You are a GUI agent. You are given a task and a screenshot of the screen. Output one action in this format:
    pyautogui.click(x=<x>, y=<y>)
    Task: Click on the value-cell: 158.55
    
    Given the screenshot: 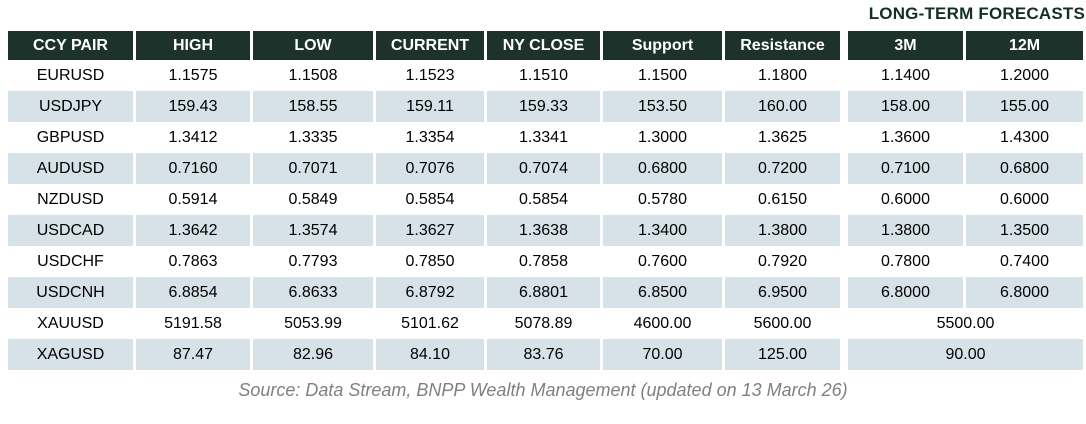 What is the action you would take?
    pyautogui.click(x=313, y=106)
    